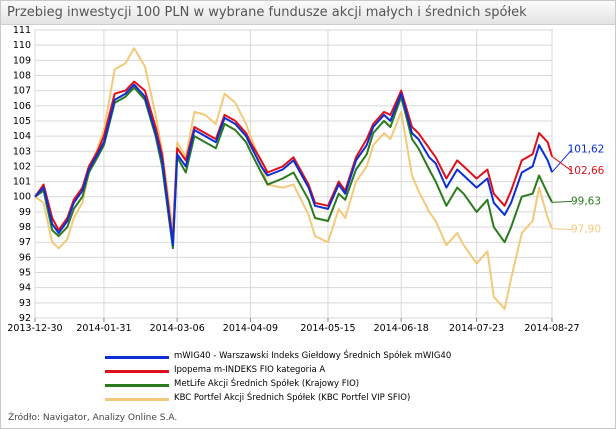 Image resolution: width=616 pixels, height=429 pixels. Describe the element at coordinates (22, 106) in the screenshot. I see `y-tick-label: 106` at that location.